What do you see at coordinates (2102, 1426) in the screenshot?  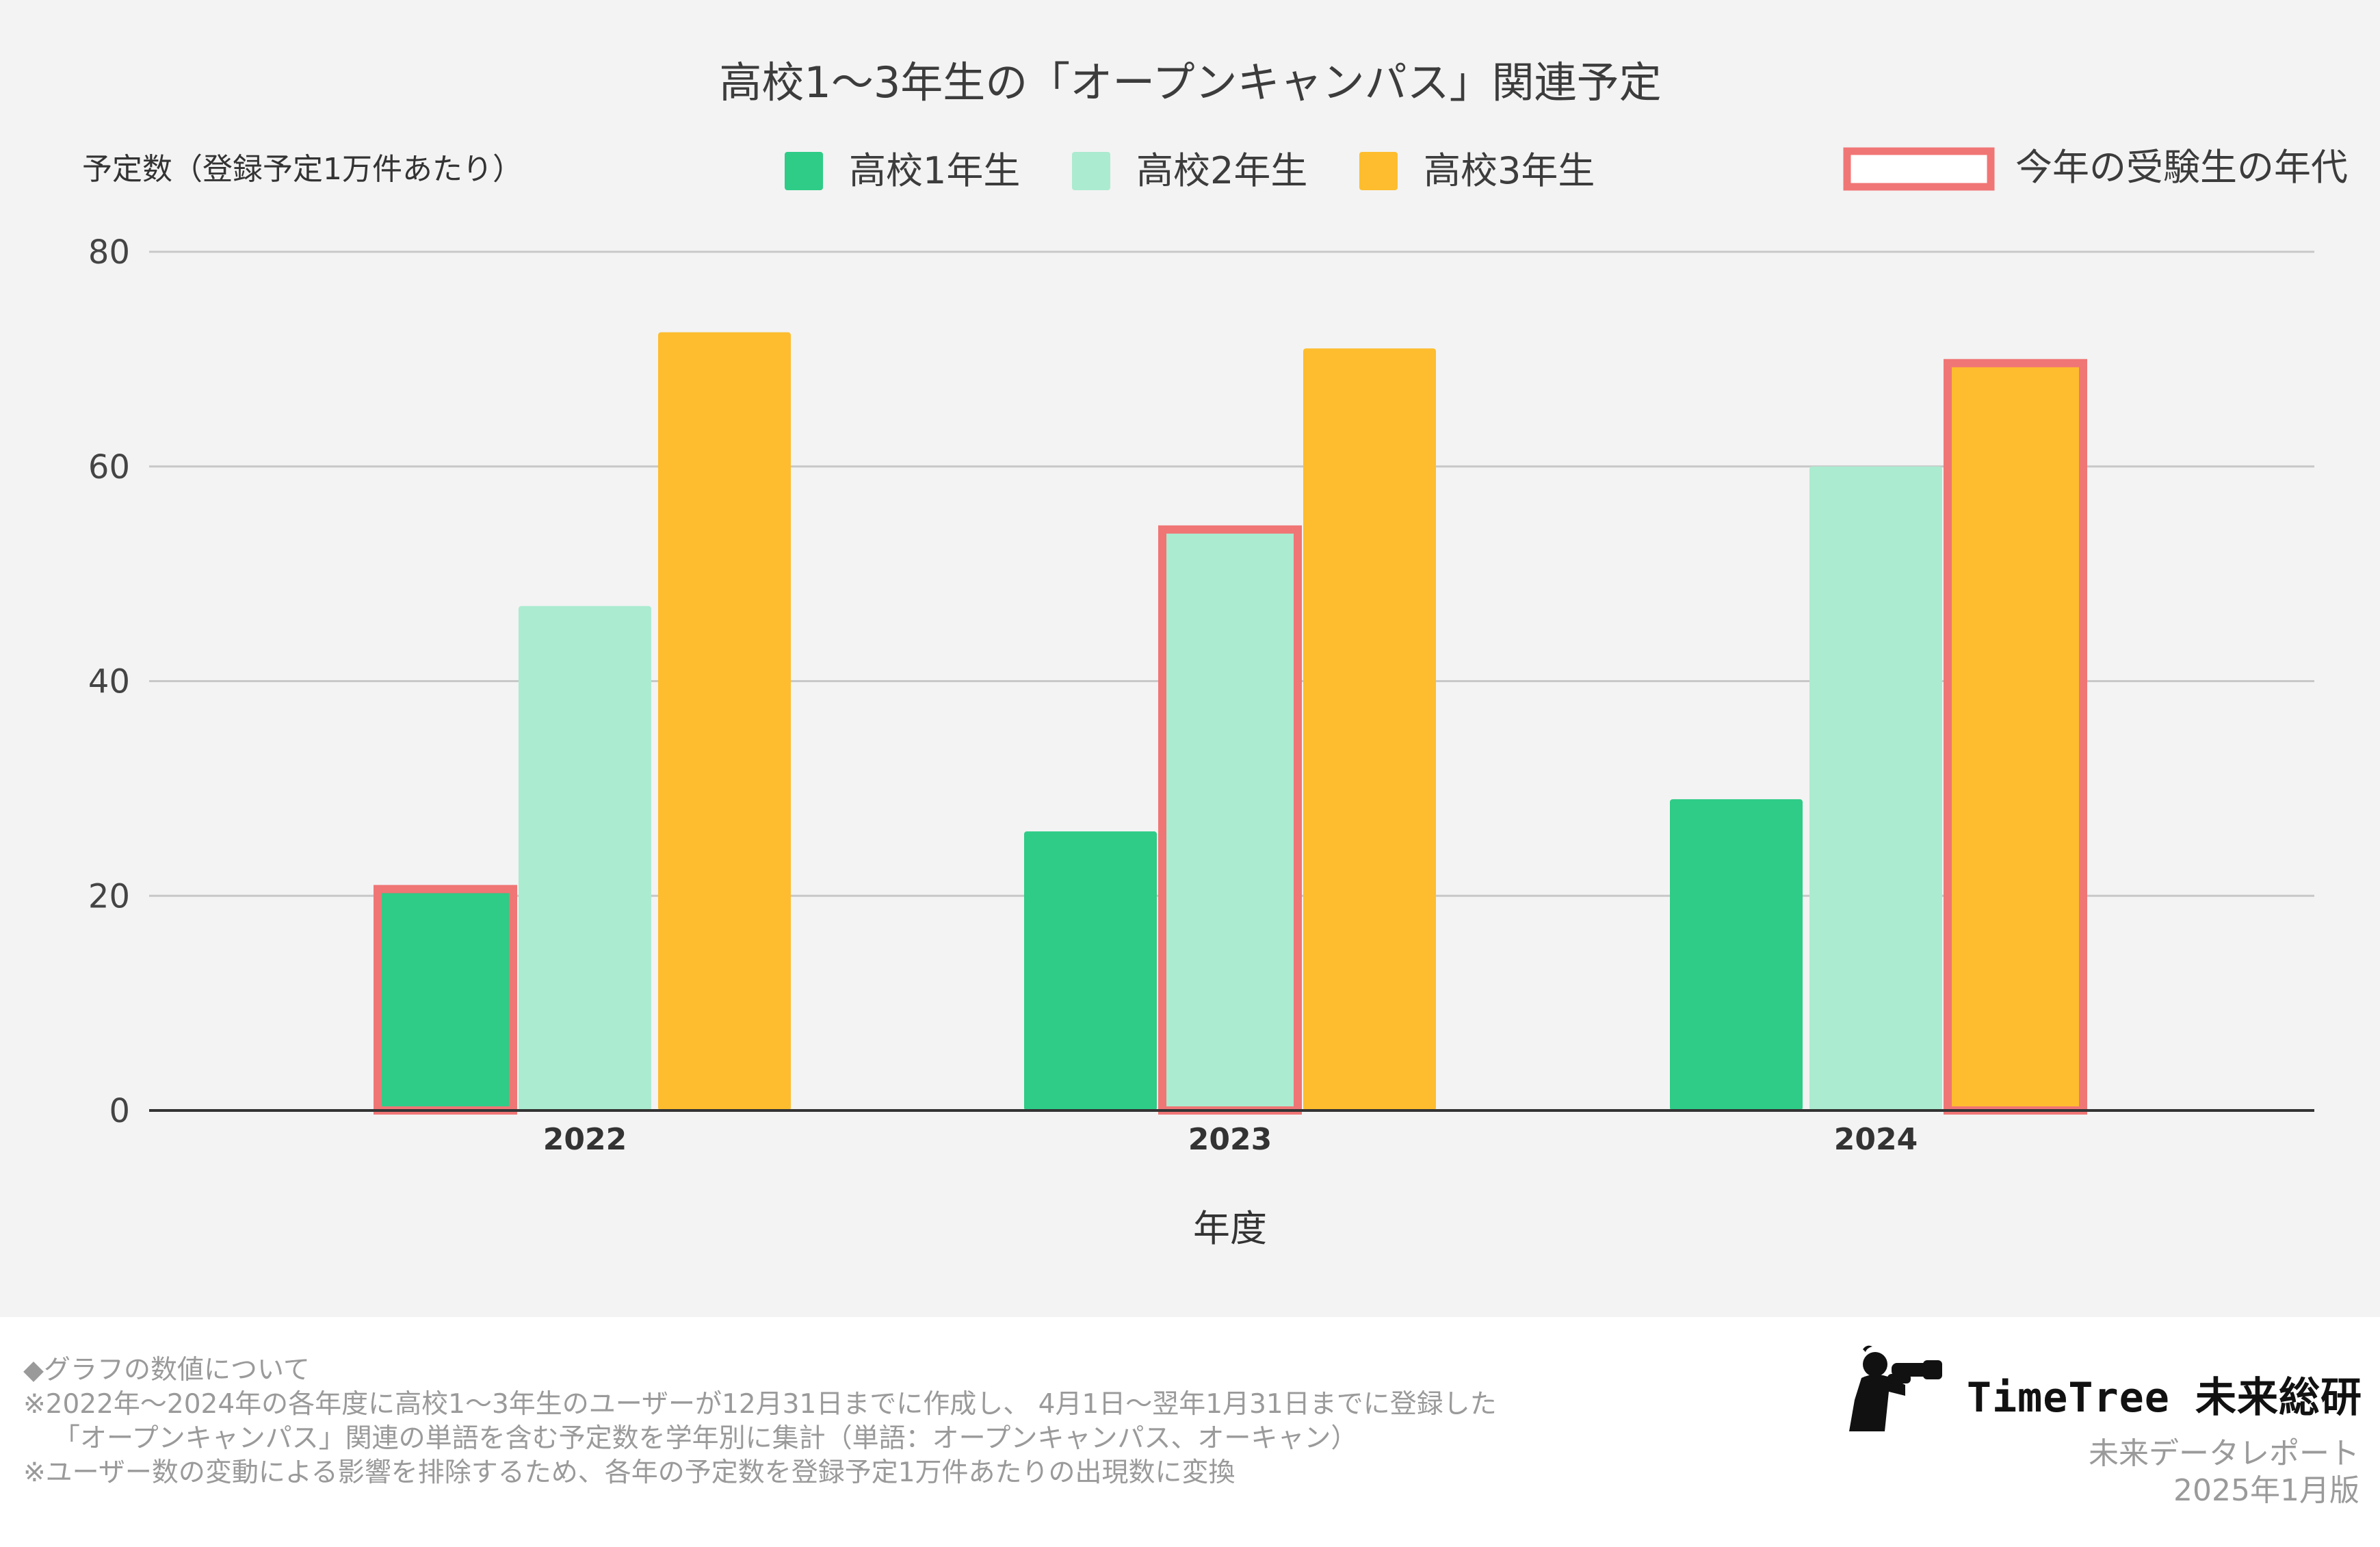 I see `brand-block: TimeTree 未来総研 未来データレポート 2025年1月版` at bounding box center [2102, 1426].